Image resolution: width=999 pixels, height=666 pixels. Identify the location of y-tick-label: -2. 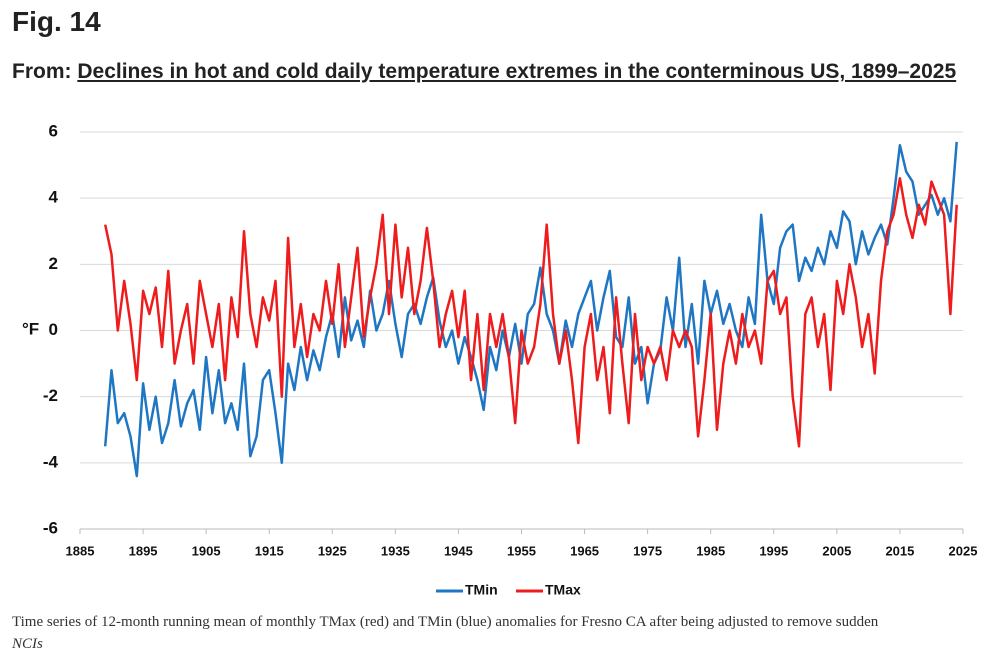
(50, 395).